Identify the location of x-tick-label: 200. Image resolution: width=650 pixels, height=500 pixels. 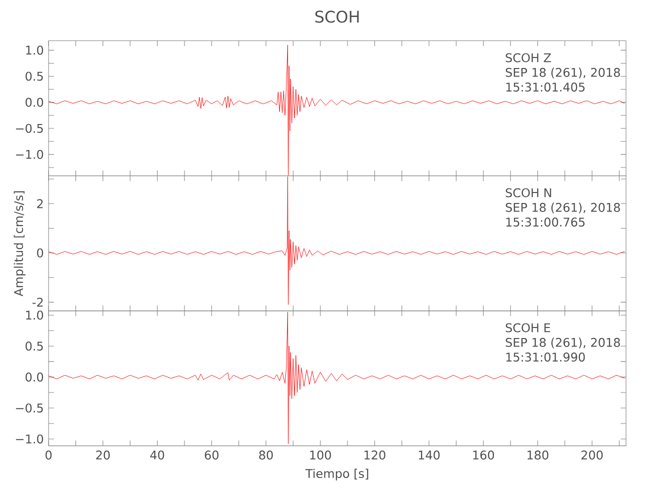
(592, 455).